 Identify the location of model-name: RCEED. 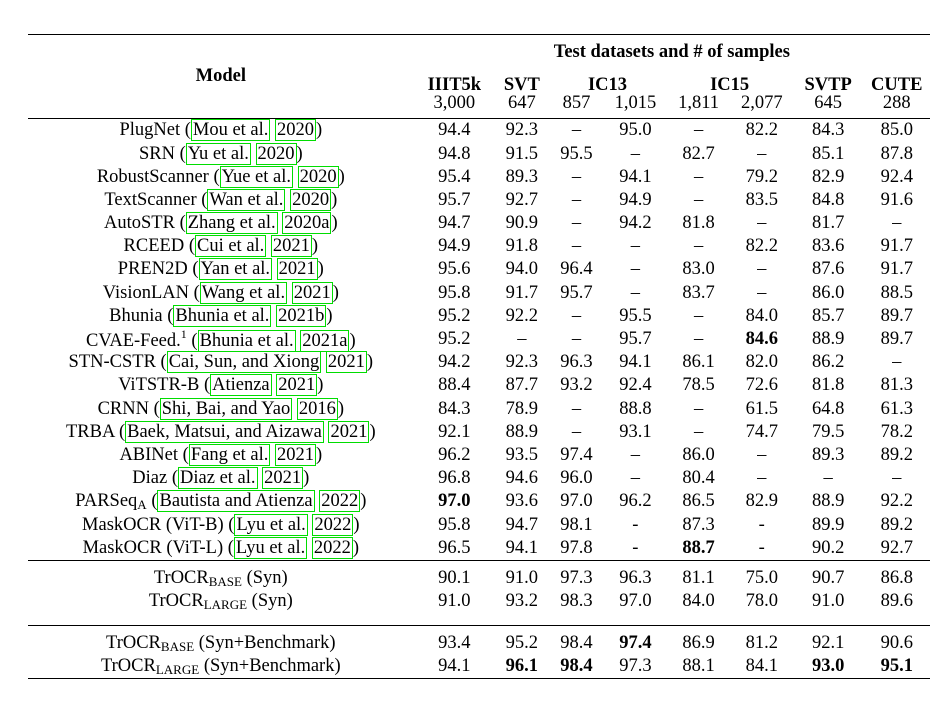
(154, 246).